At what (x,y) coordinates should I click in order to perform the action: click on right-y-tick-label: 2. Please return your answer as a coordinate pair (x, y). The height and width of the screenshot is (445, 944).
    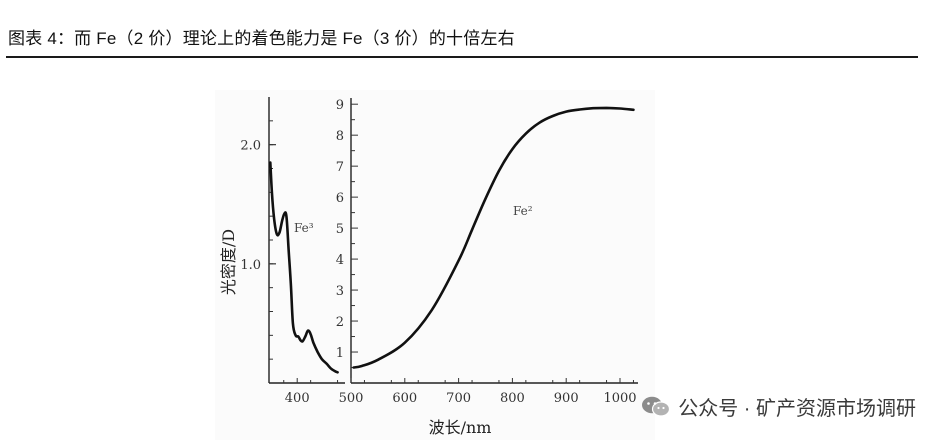
    Looking at the image, I should click on (340, 322).